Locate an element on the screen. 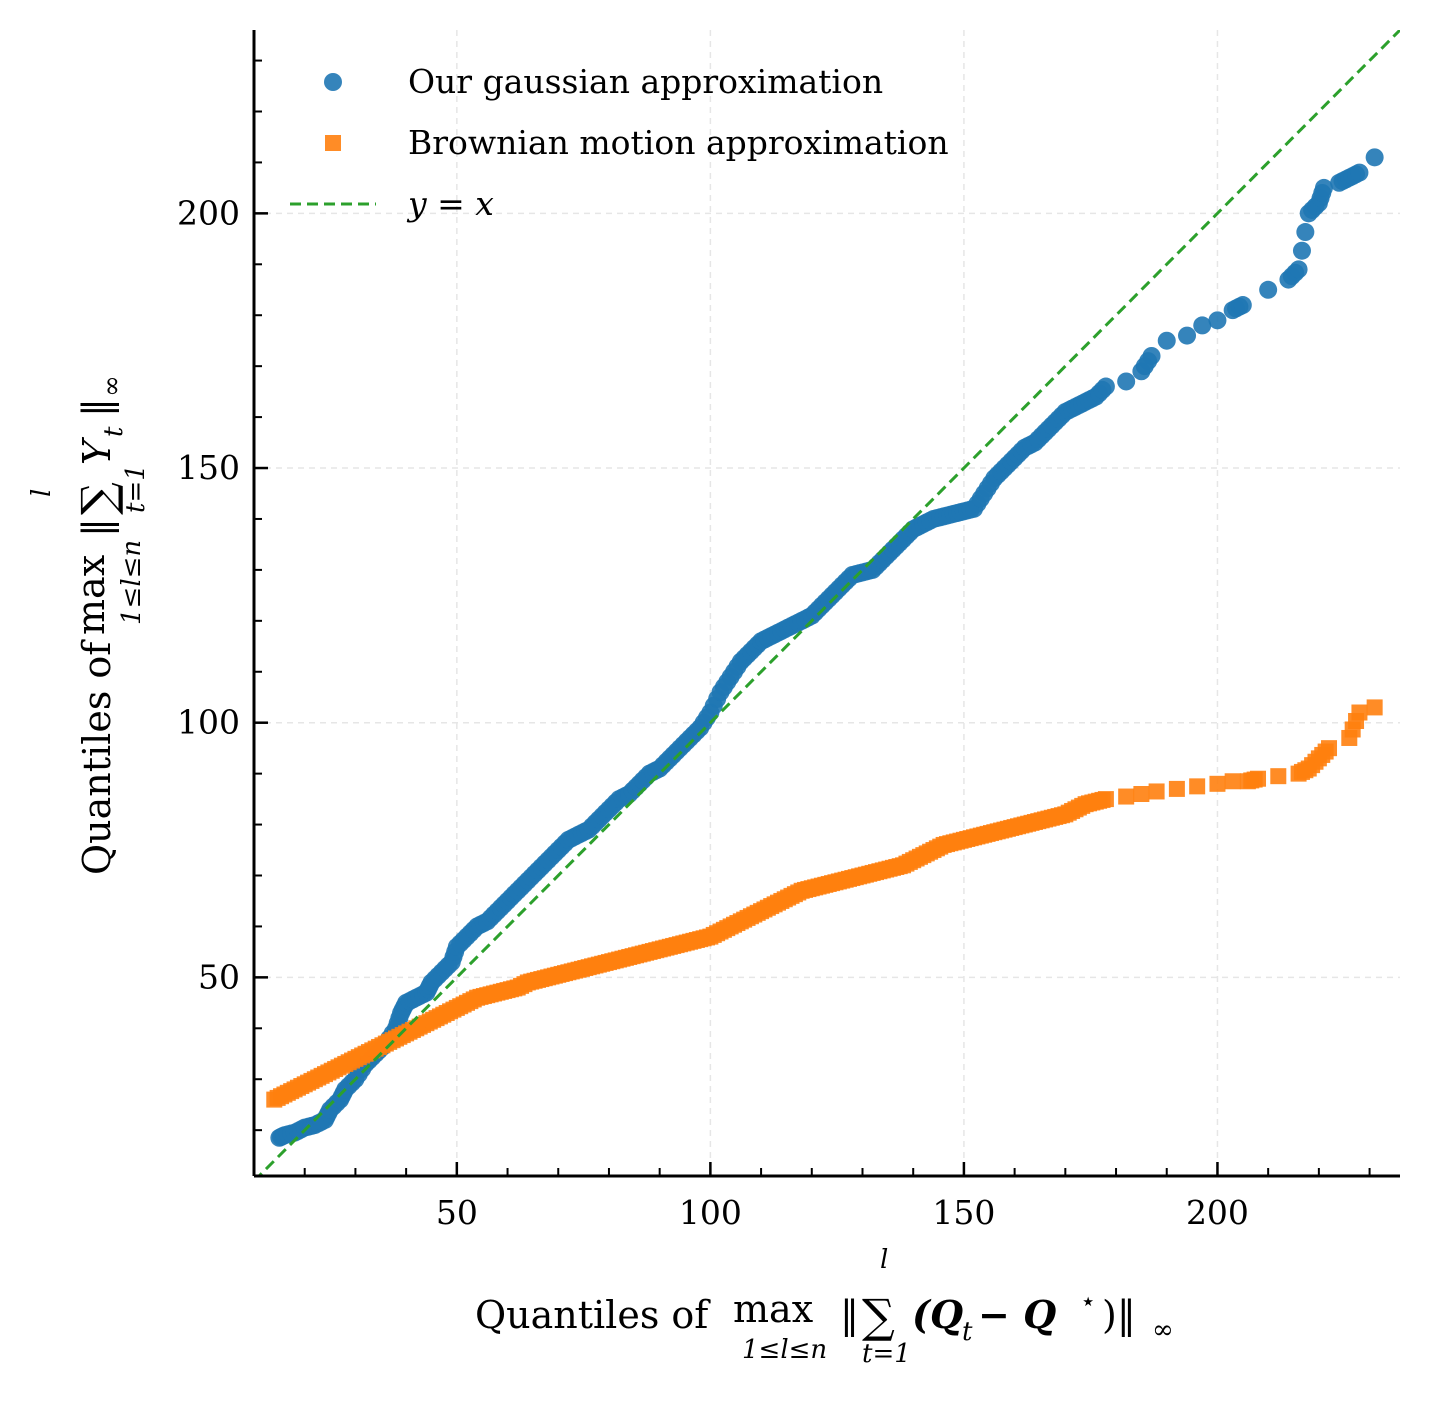 This screenshot has width=1430, height=1404. y-axis-label-norm-sub: ∞ is located at coordinates (112, 386).